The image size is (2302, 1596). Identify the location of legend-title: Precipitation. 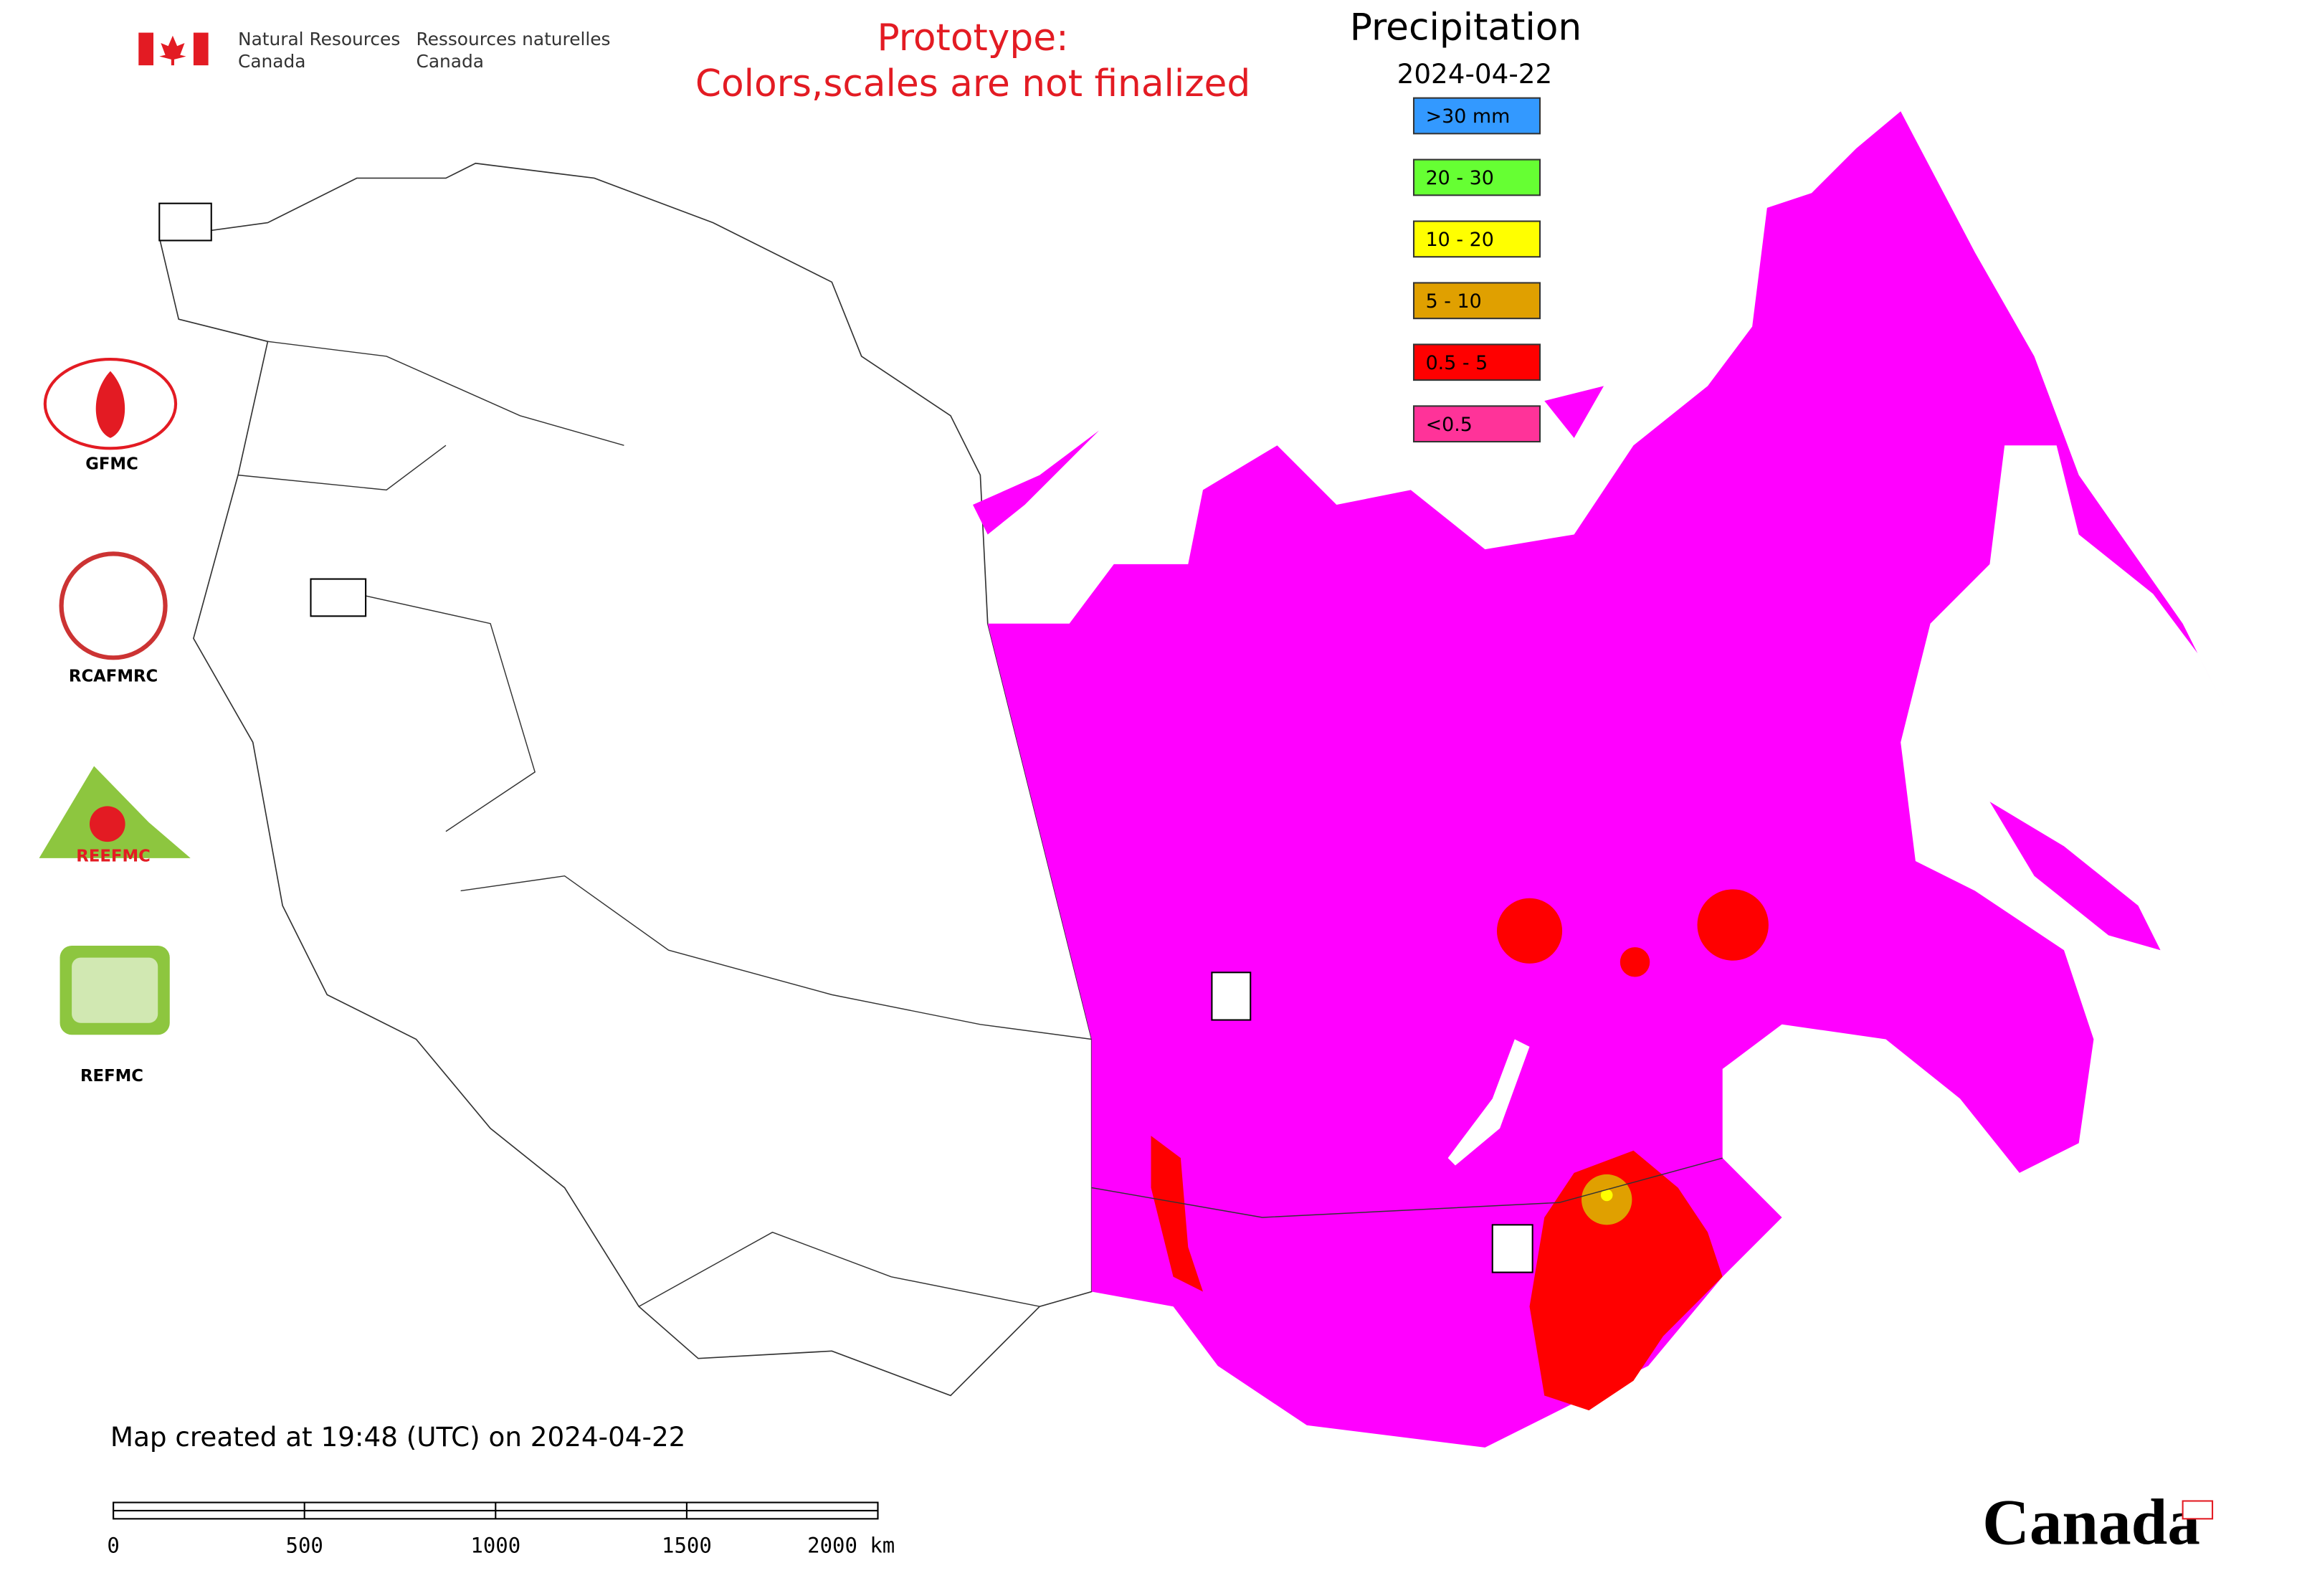
(1466, 27).